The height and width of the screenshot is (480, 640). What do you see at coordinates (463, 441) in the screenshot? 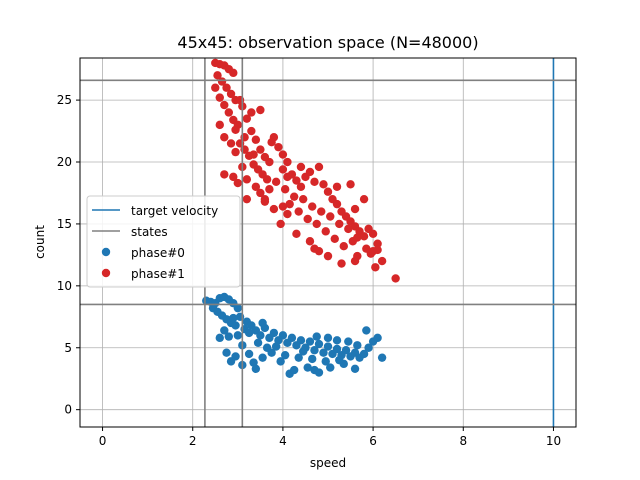
I see `x-tick-label: 8` at bounding box center [463, 441].